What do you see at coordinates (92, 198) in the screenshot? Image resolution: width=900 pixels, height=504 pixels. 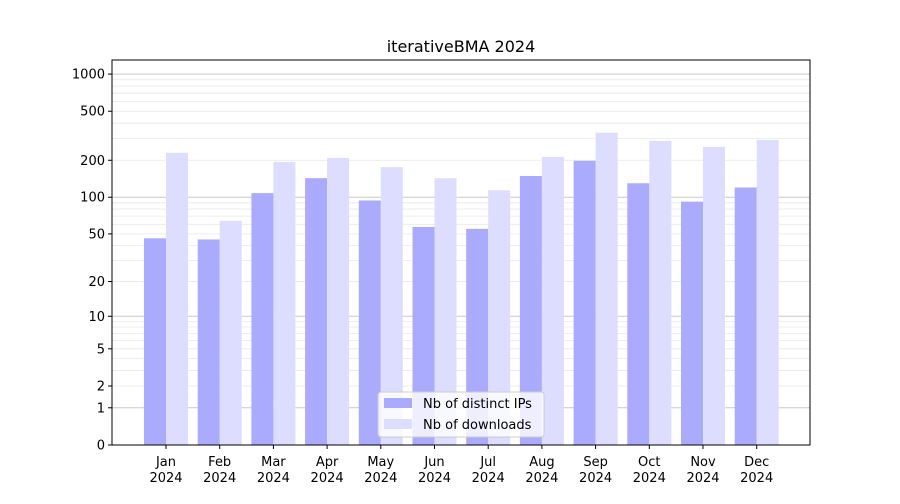 I see `y-tick-label: 100` at bounding box center [92, 198].